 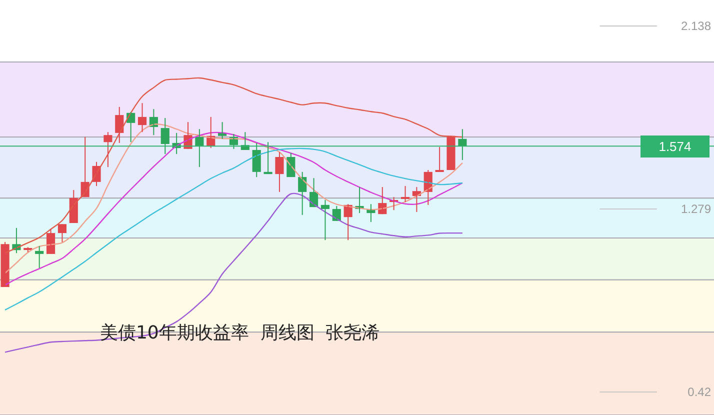 What do you see at coordinates (696, 209) in the screenshot?
I see `y-tick-label: 1.279` at bounding box center [696, 209].